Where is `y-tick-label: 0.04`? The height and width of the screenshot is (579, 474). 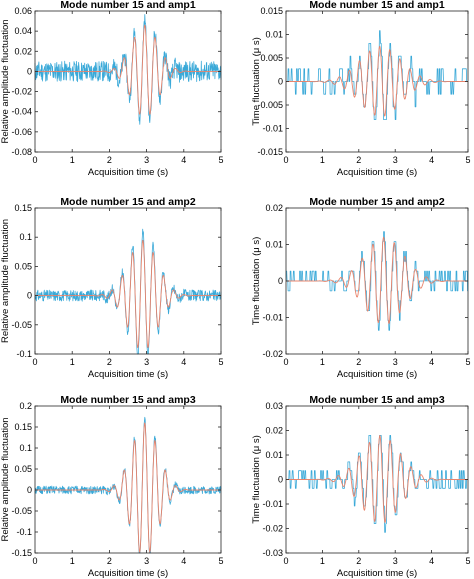 y-tick-label: 0.04 is located at coordinates (23, 31).